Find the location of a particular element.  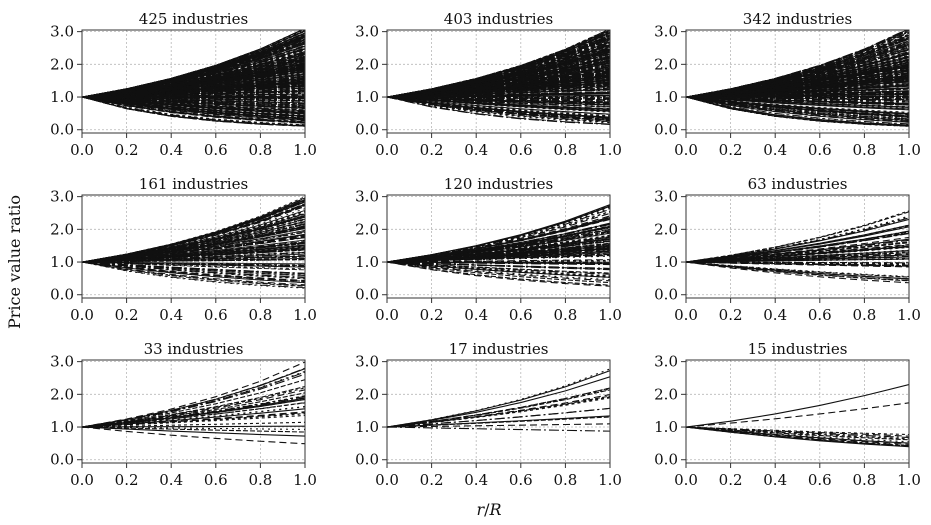

panel-title: 33 industries is located at coordinates (194, 349).